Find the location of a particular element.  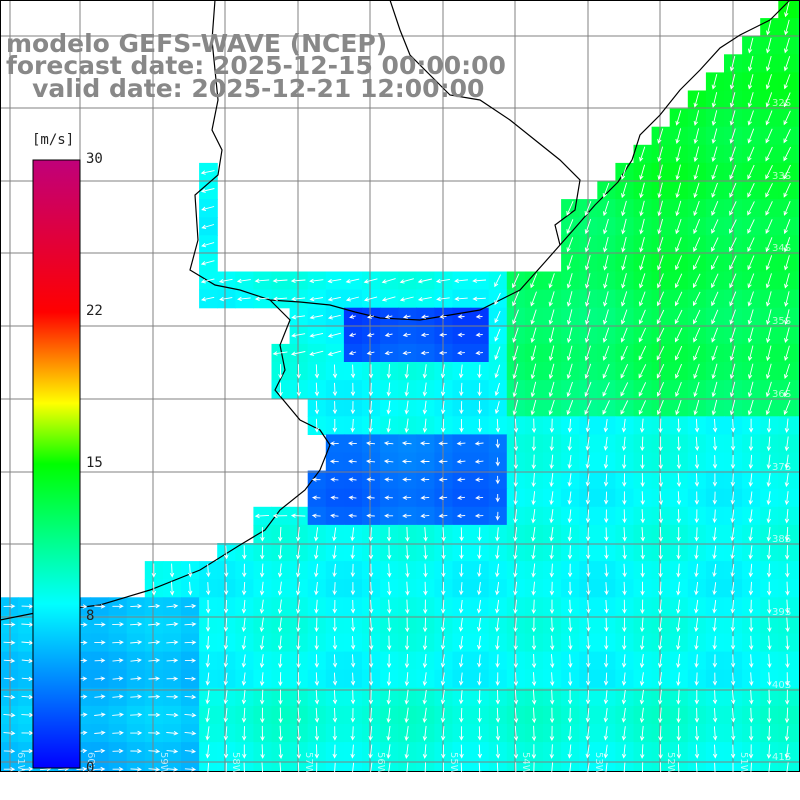

lat-label: 33S is located at coordinates (781, 176).